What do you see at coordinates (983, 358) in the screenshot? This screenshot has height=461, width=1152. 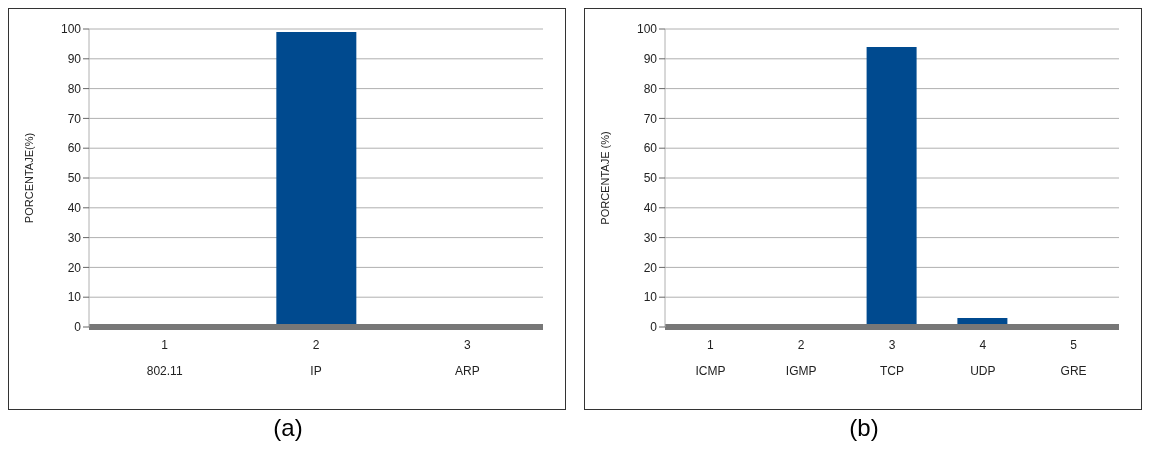 I see `x-tick-label: 4 UDP` at bounding box center [983, 358].